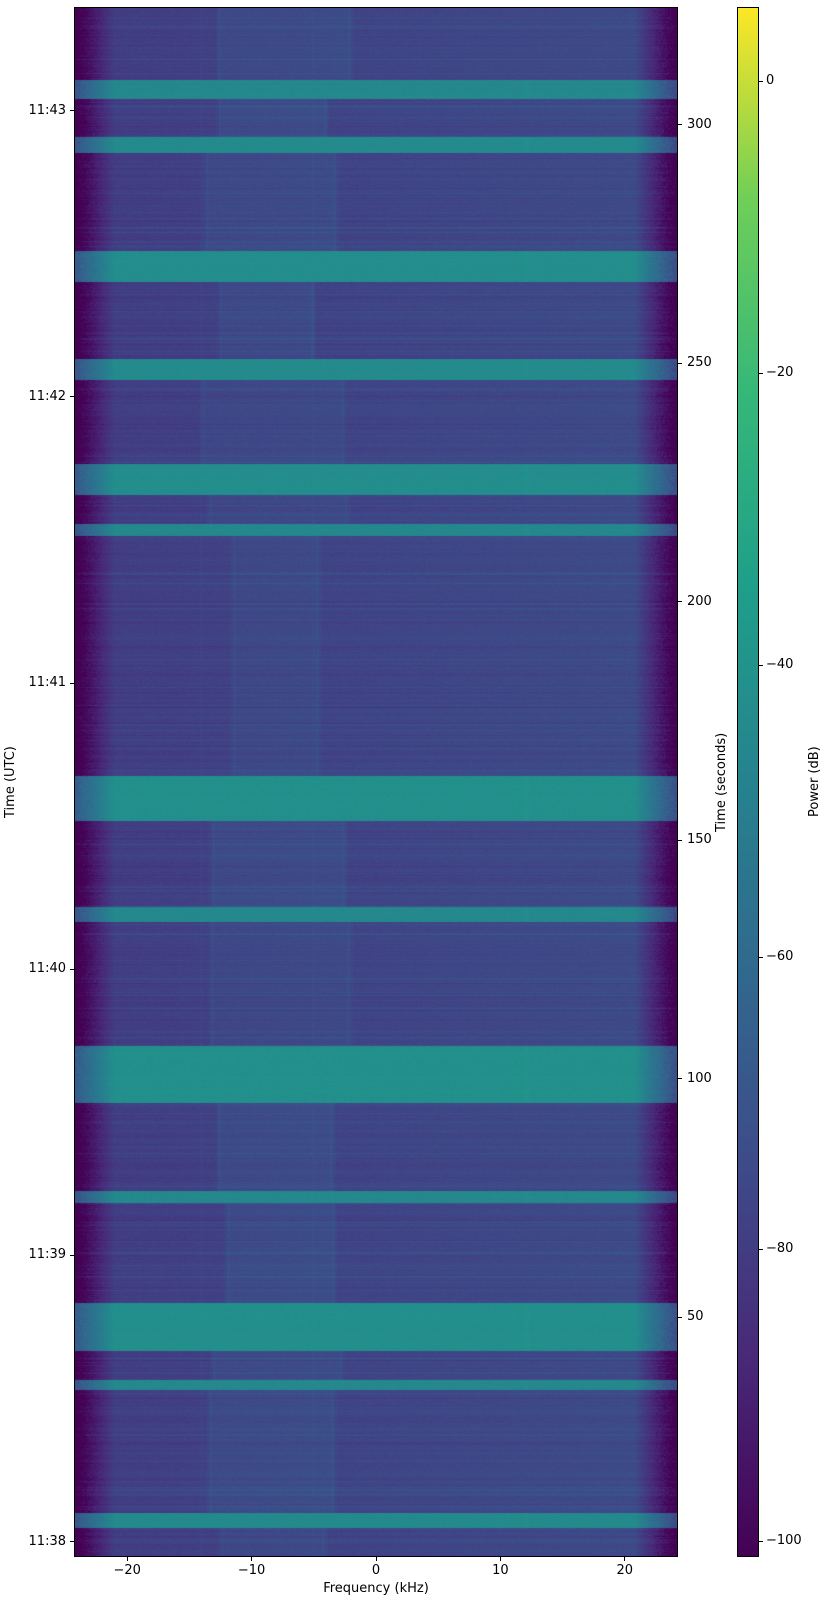  What do you see at coordinates (47, 396) in the screenshot?
I see `utc-tick-label: 11:42` at bounding box center [47, 396].